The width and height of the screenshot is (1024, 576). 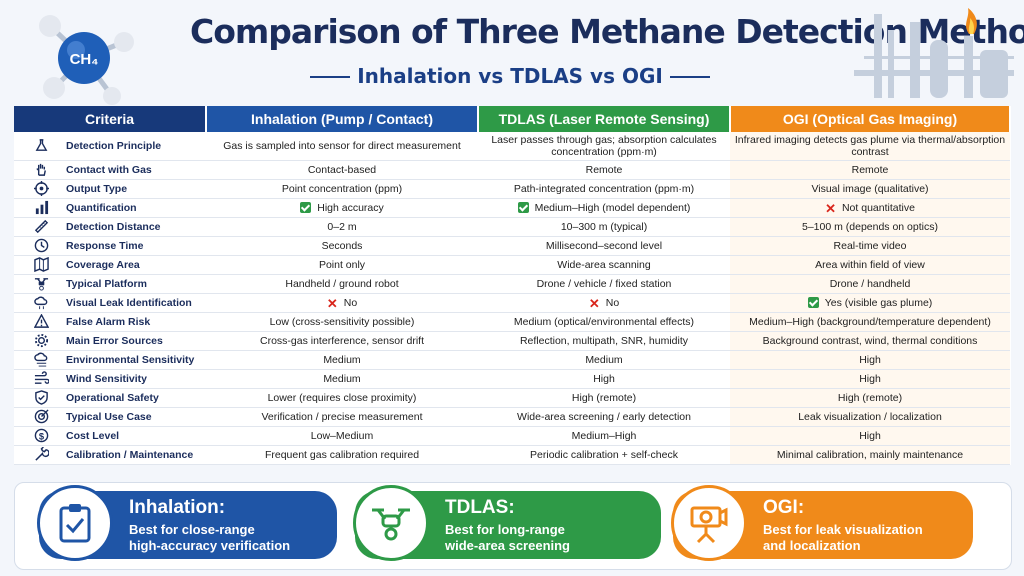 I want to click on ogi-value: Area within field of view, so click(x=870, y=264).